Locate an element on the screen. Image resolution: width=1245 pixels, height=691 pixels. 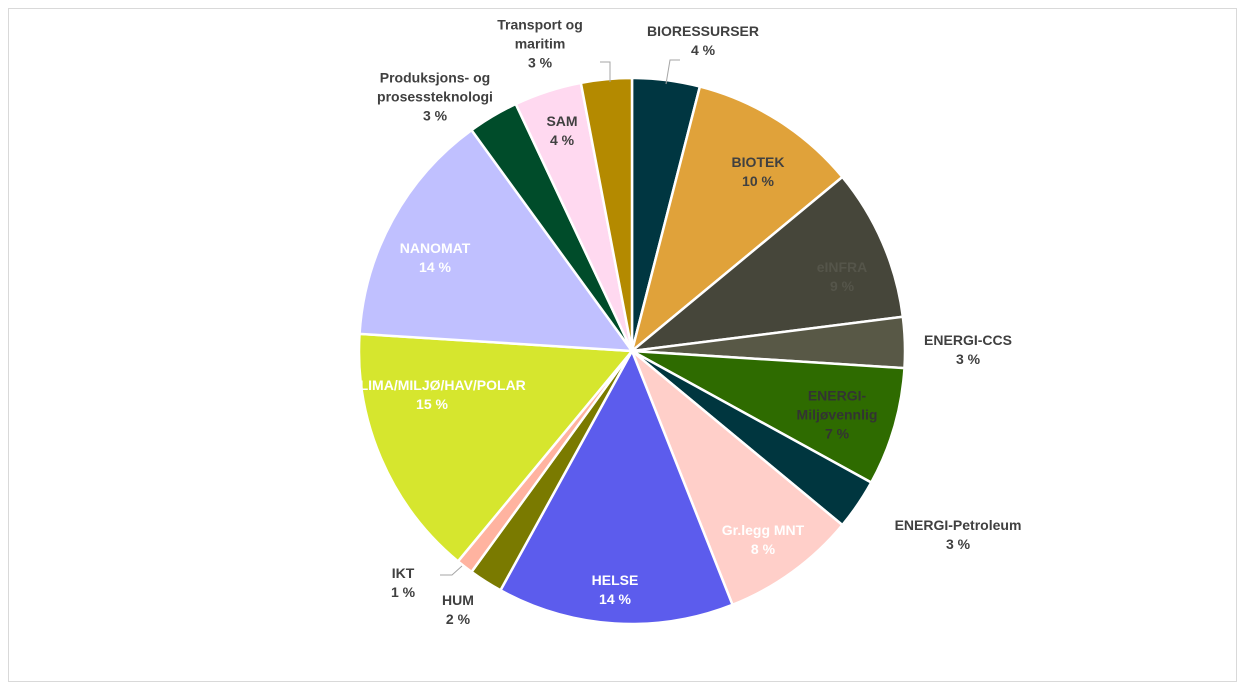
slice-label: ENERGI-Miljøvennlig 7 % is located at coordinates (837, 415).